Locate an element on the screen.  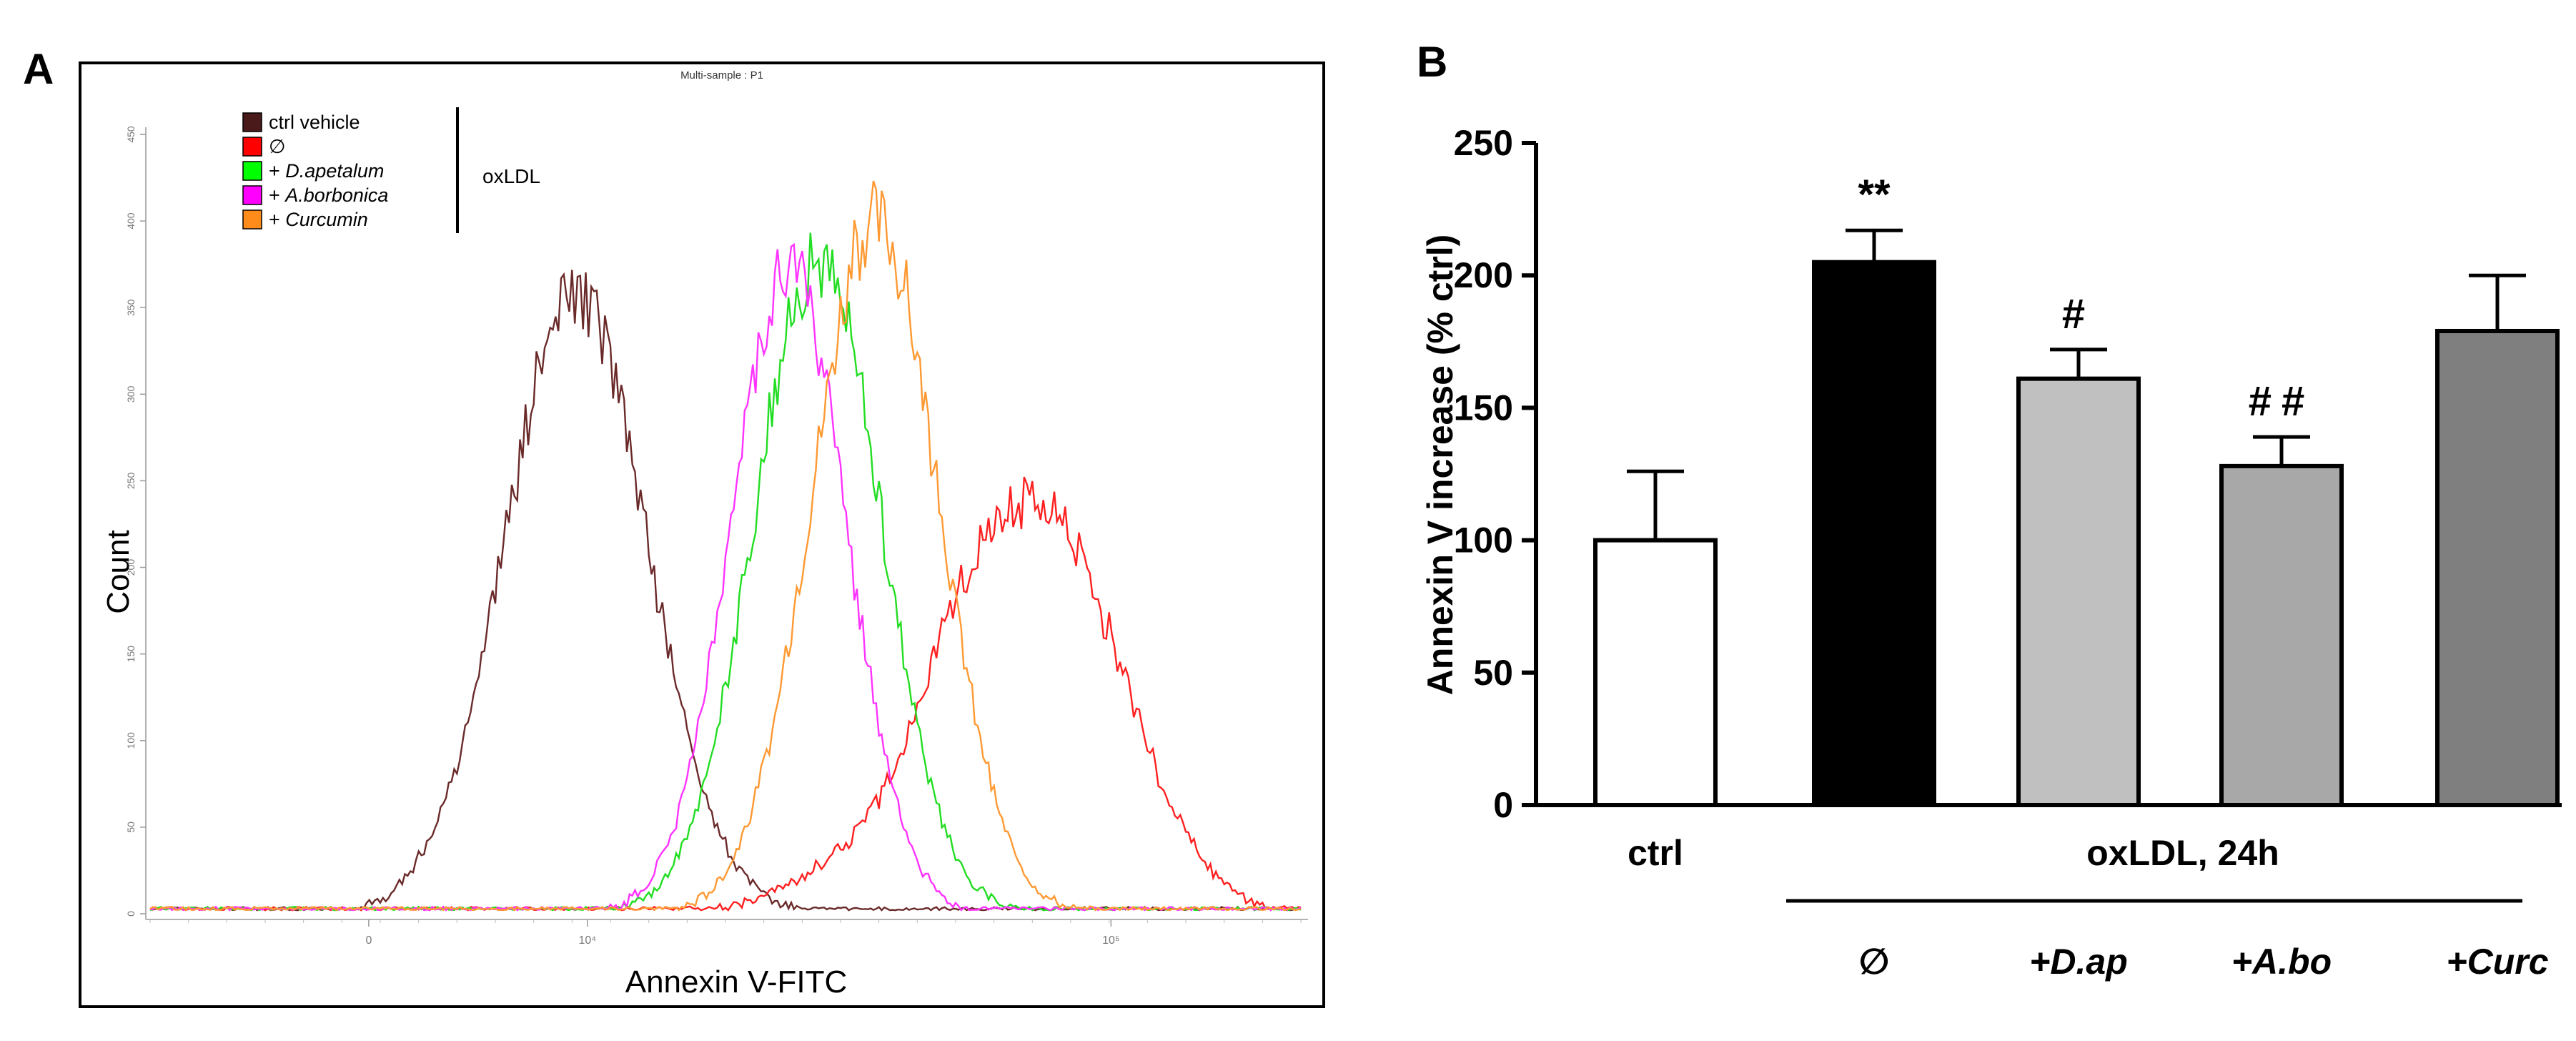
histogram-x-axis: 0 10⁴ 10⁵ is located at coordinates (727, 933).